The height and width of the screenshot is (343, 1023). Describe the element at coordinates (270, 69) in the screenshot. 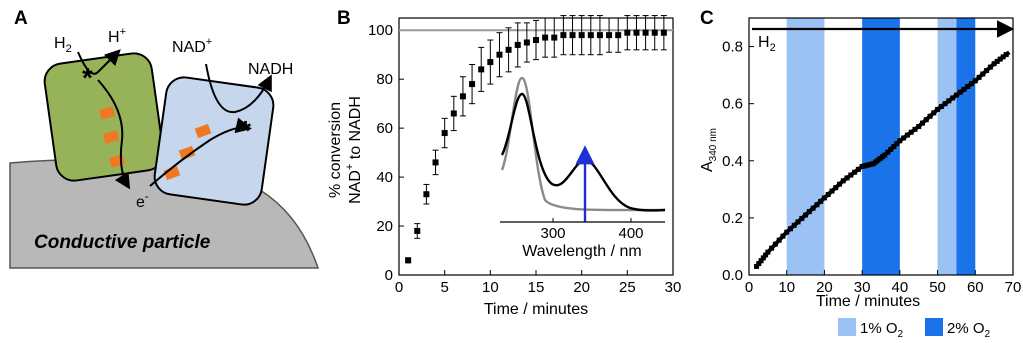

I see `nadh-label: NADH` at that location.